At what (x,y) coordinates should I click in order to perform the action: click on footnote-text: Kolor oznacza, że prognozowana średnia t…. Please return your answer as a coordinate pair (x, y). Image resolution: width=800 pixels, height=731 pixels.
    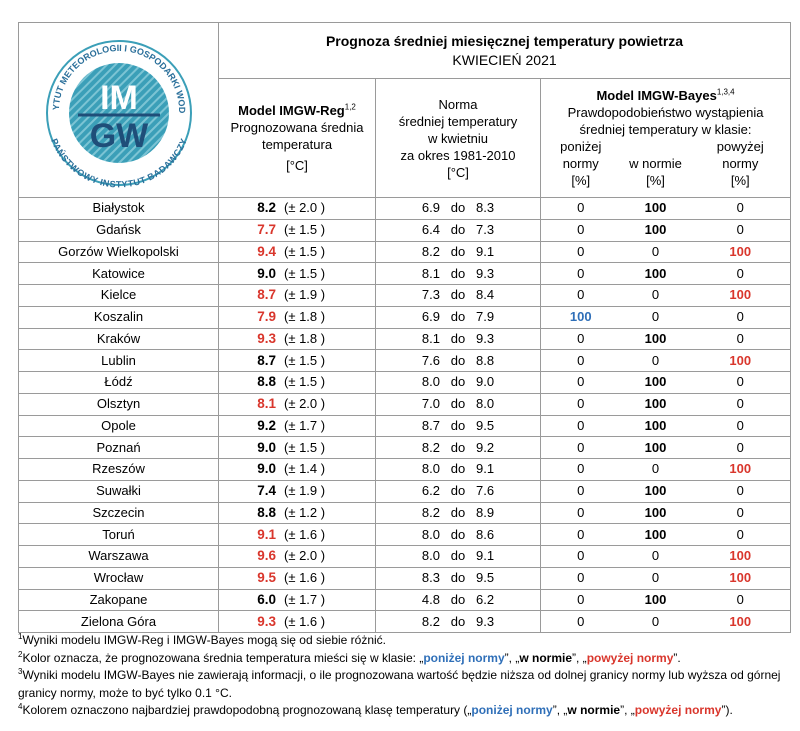
    Looking at the image, I should click on (223, 657).